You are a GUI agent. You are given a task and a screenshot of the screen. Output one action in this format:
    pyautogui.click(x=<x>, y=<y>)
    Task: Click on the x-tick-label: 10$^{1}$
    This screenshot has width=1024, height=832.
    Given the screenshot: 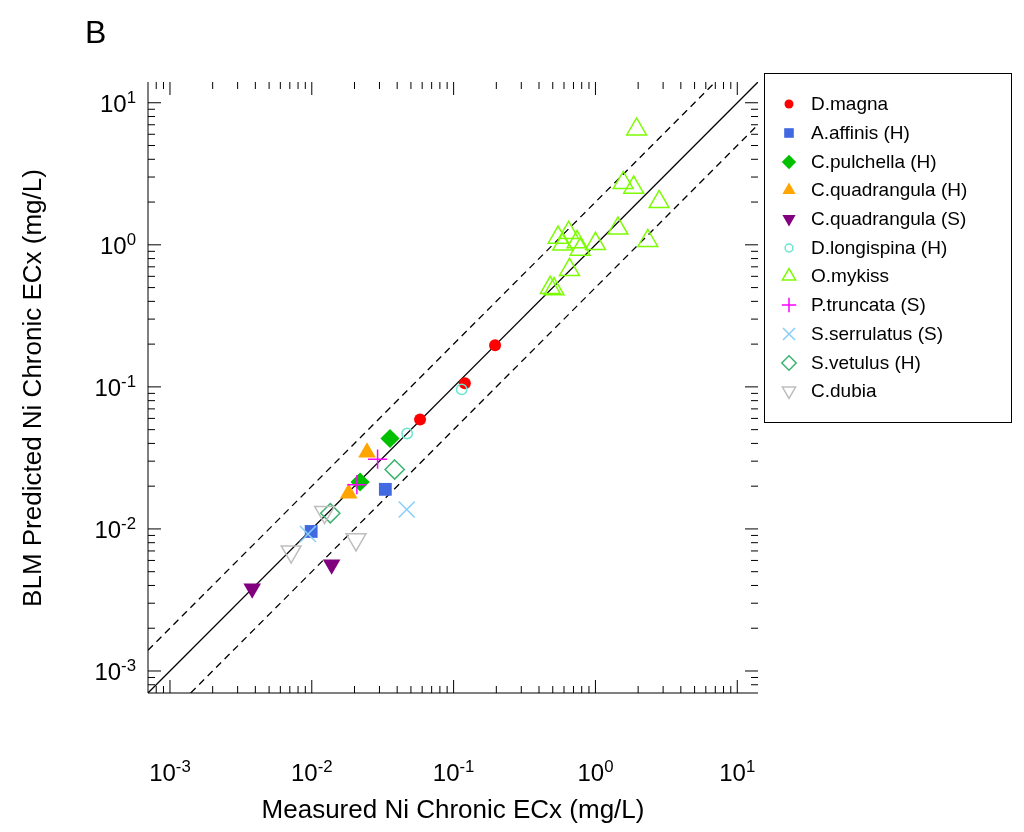 What is the action you would take?
    pyautogui.click(x=737, y=771)
    